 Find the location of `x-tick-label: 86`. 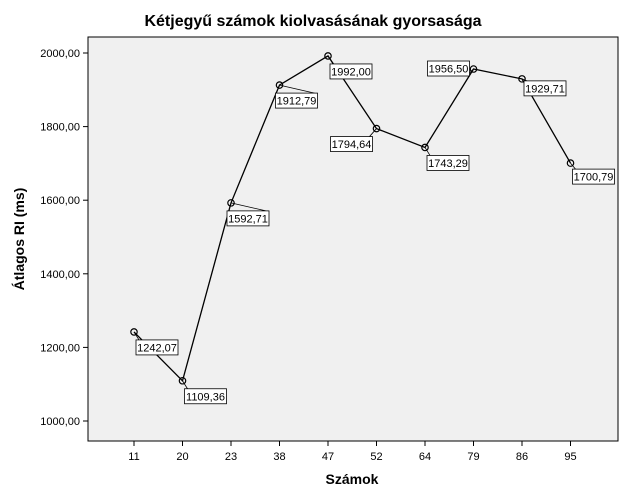

x-tick-label: 86 is located at coordinates (522, 457).